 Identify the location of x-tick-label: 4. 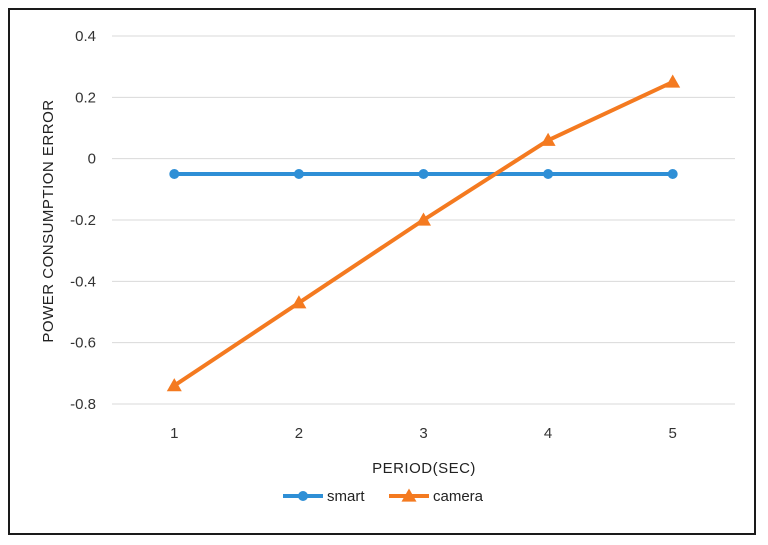
(548, 433).